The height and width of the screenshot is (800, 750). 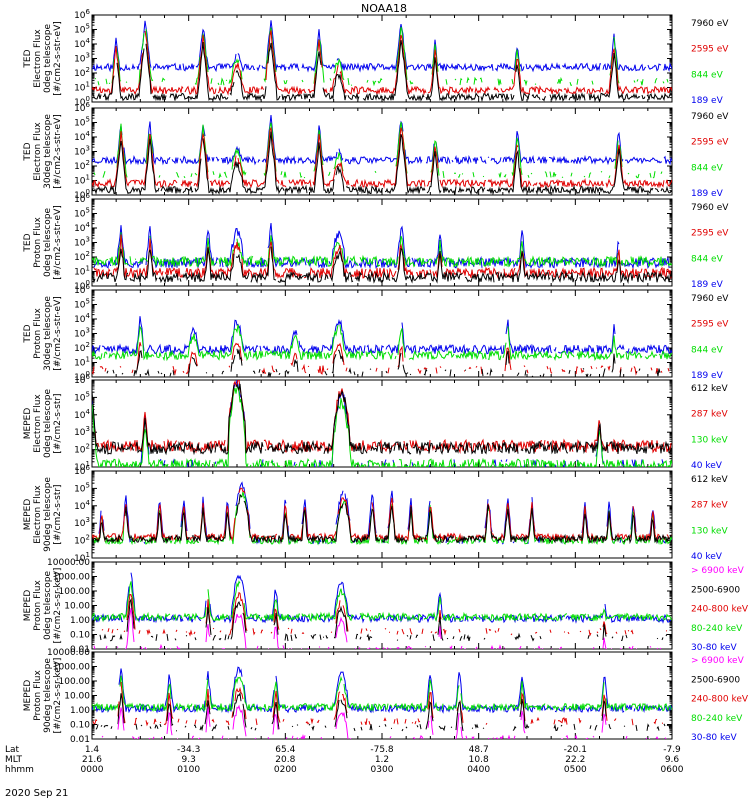 What do you see at coordinates (384, 8) in the screenshot?
I see `figure-title: NOAA18` at bounding box center [384, 8].